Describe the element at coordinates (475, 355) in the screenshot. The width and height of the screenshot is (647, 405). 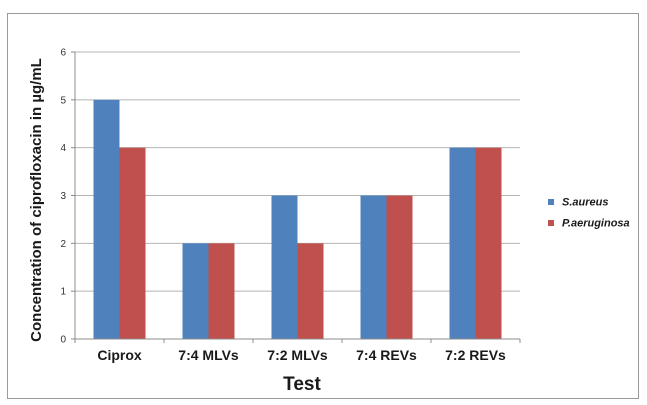
I see `x-tick-label: 7:2 REVs` at that location.